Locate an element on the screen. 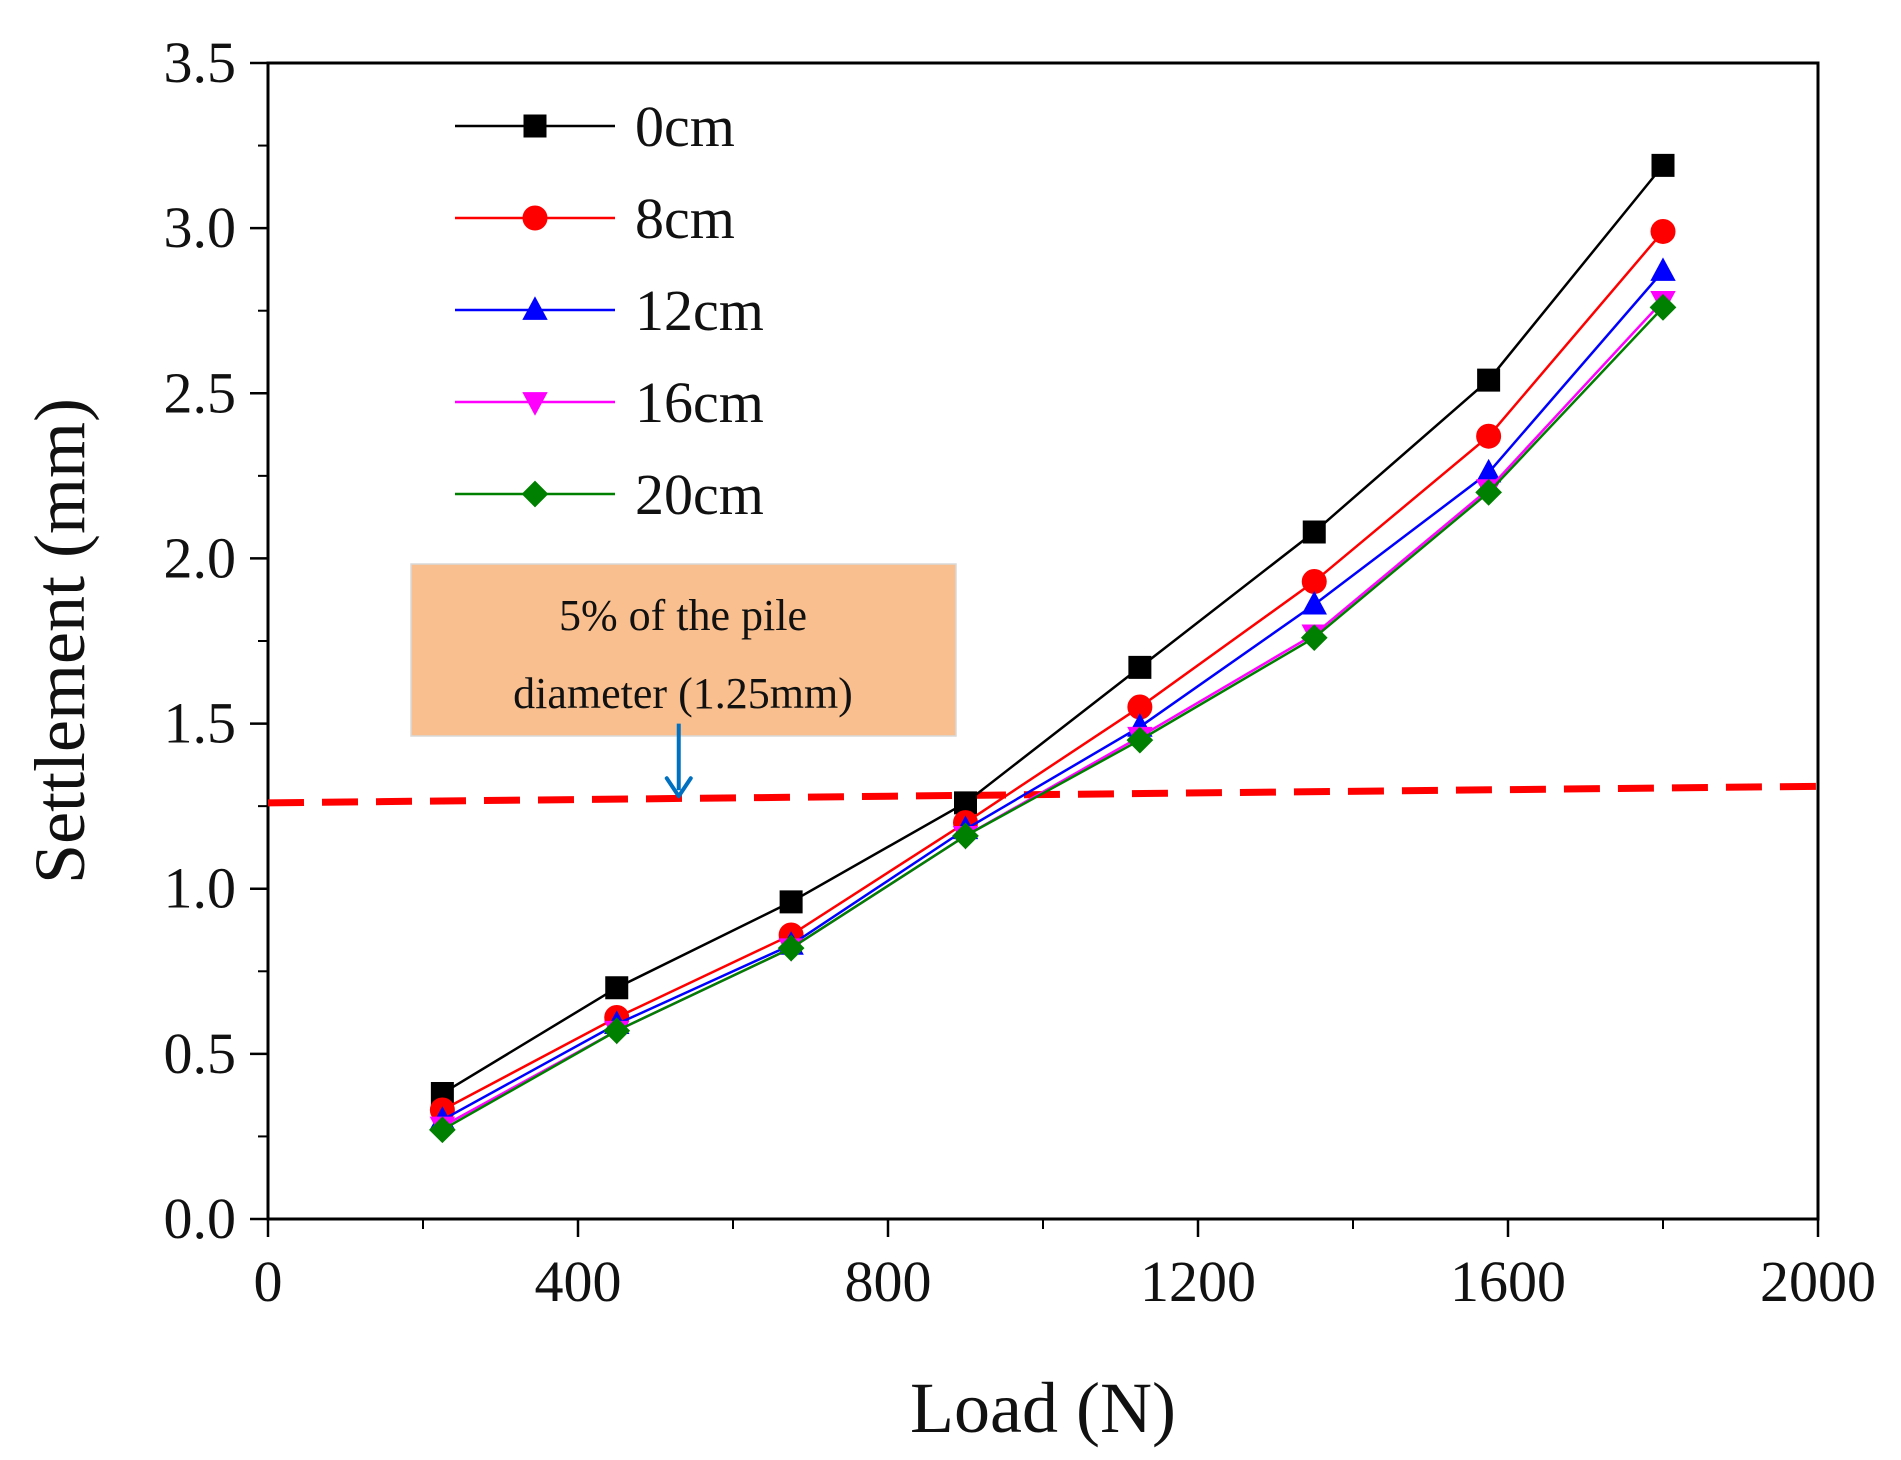  legend-item-4: 20cm is located at coordinates (609, 494).